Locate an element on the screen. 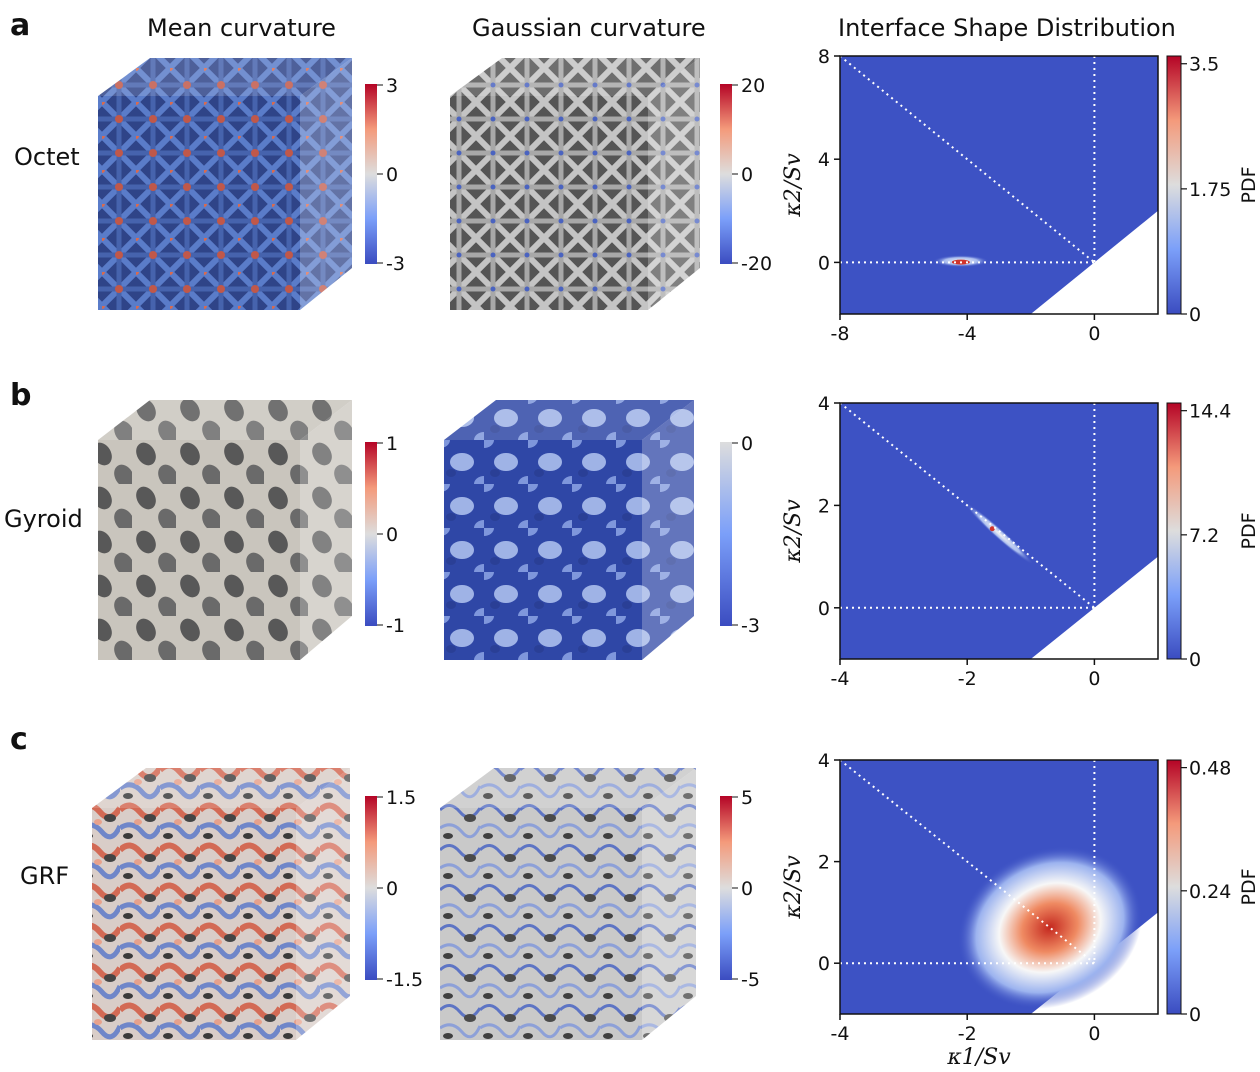 This screenshot has height=1072, width=1260. pdf-colorbar: 14.4 7.2 0 PDF is located at coordinates (1213, 536).